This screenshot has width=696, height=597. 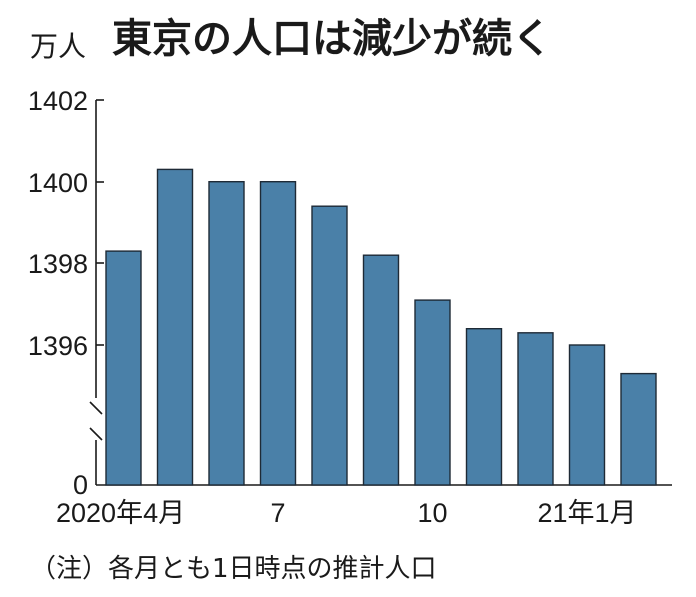 What do you see at coordinates (96, 408) in the screenshot?
I see `axis-break-upper` at bounding box center [96, 408].